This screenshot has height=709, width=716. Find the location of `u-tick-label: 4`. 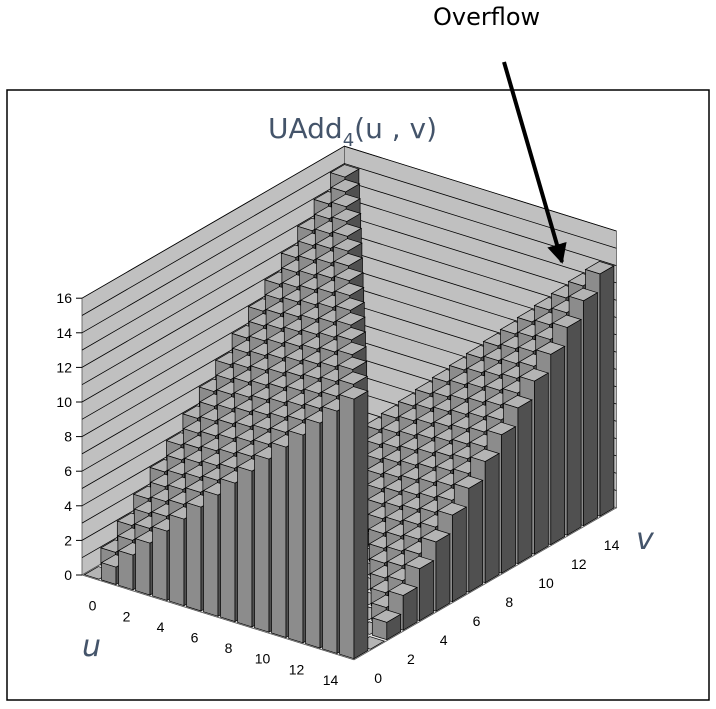

u-tick-label: 4 is located at coordinates (161, 627).